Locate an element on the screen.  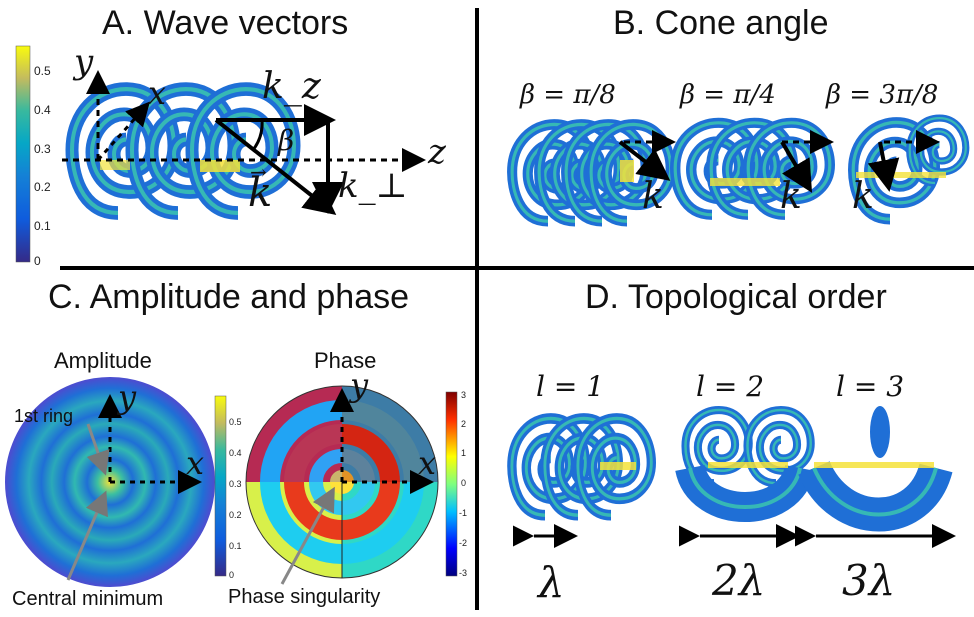
panel-c-amp-colorbar-tick: 0.3 is located at coordinates (235, 484).